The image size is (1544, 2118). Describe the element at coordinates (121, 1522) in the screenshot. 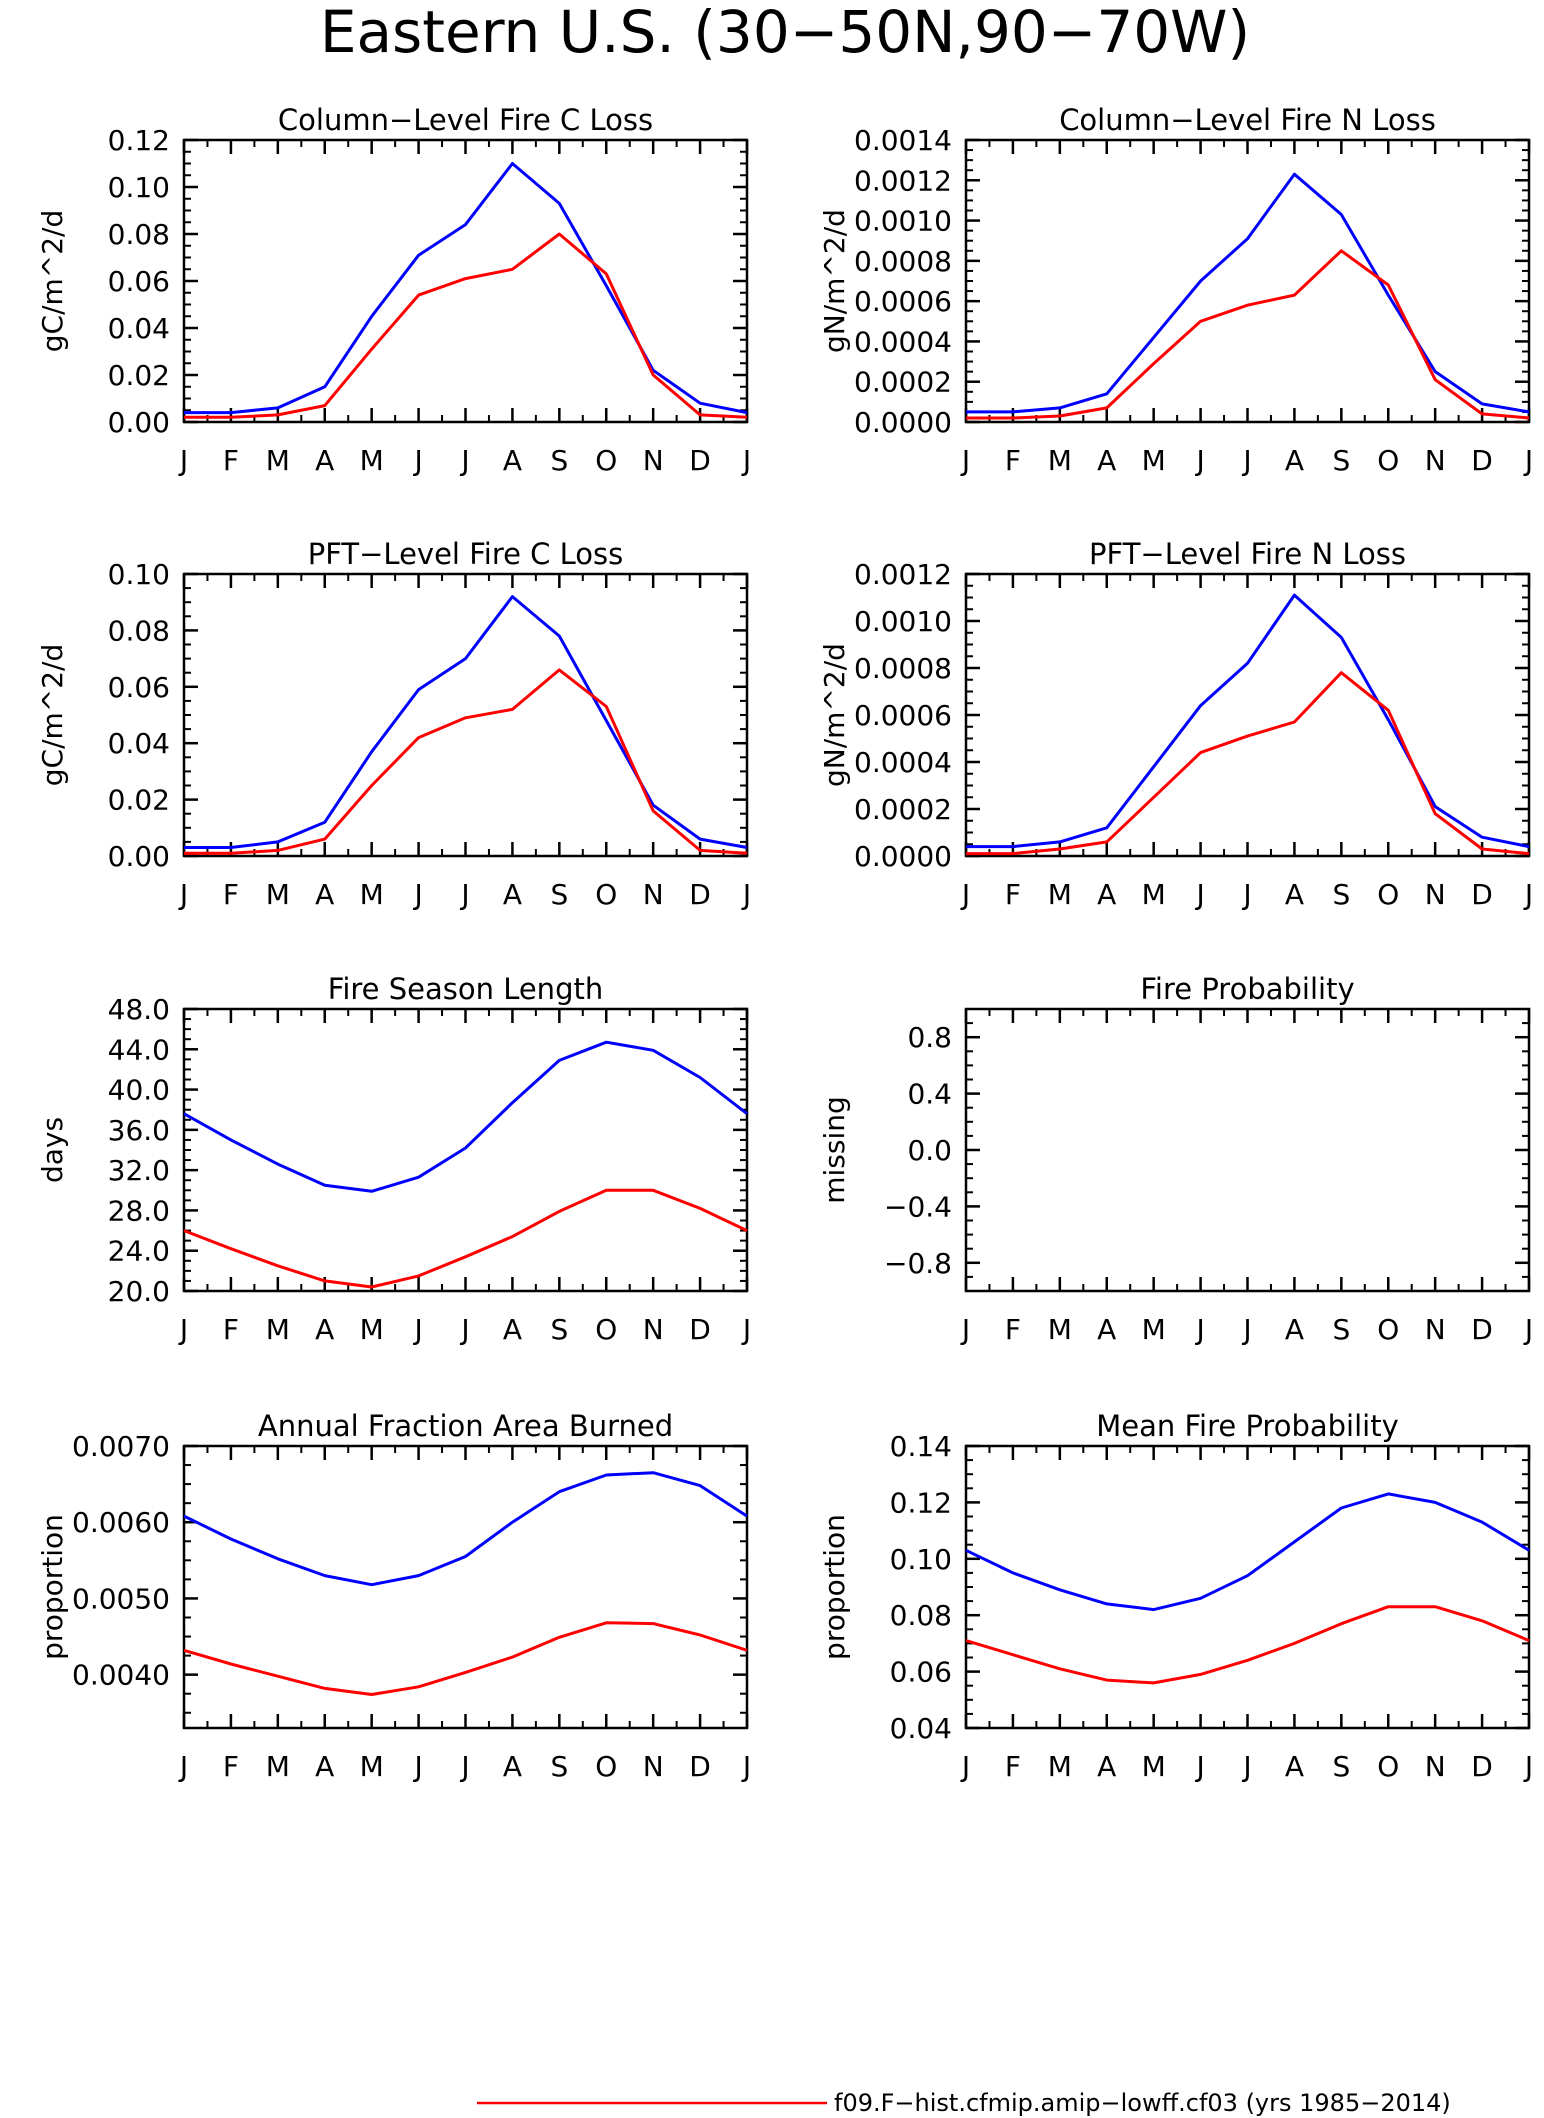

I see `y-tick-label: 0.0060` at that location.